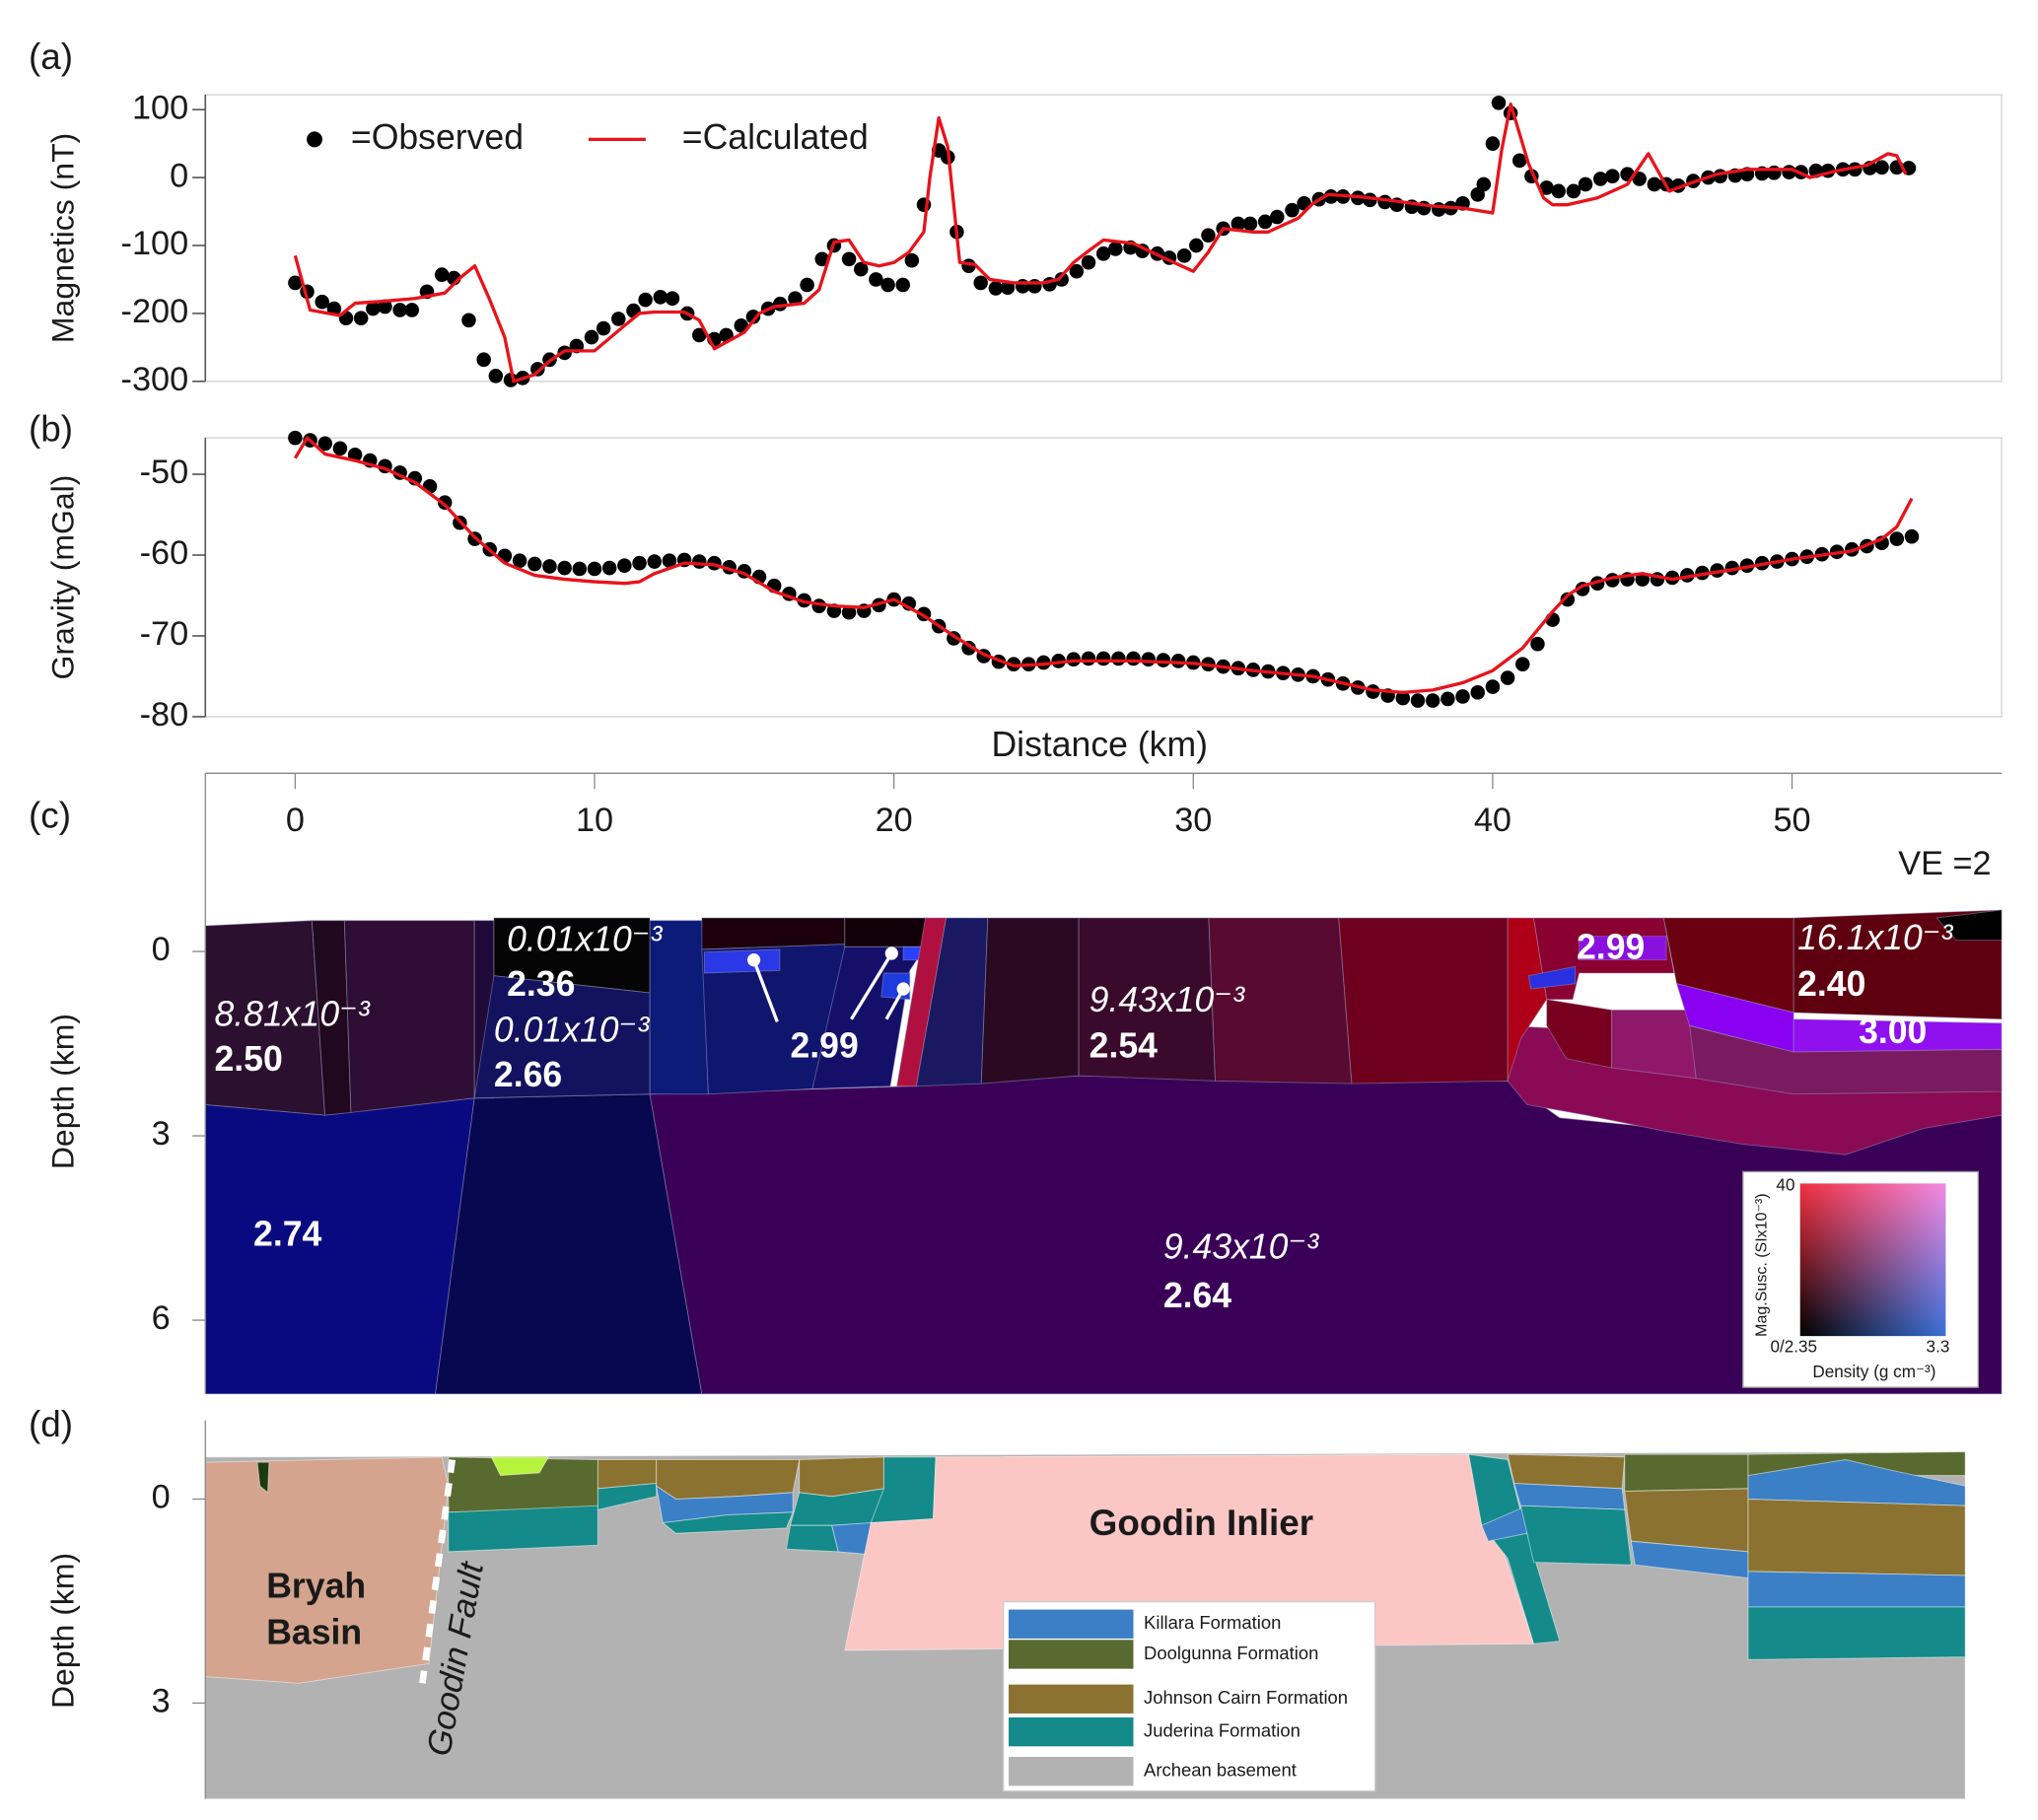  Describe the element at coordinates (62, 577) in the screenshot. I see `y-axis-title: Gravity (mGal)` at that location.